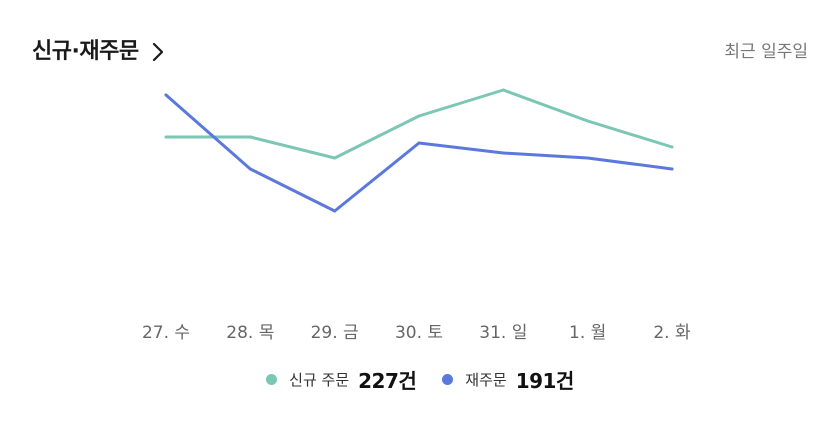 This screenshot has height=426, width=840. Describe the element at coordinates (508, 379) in the screenshot. I see `legend-item-reorders: 재주문 191건` at that location.